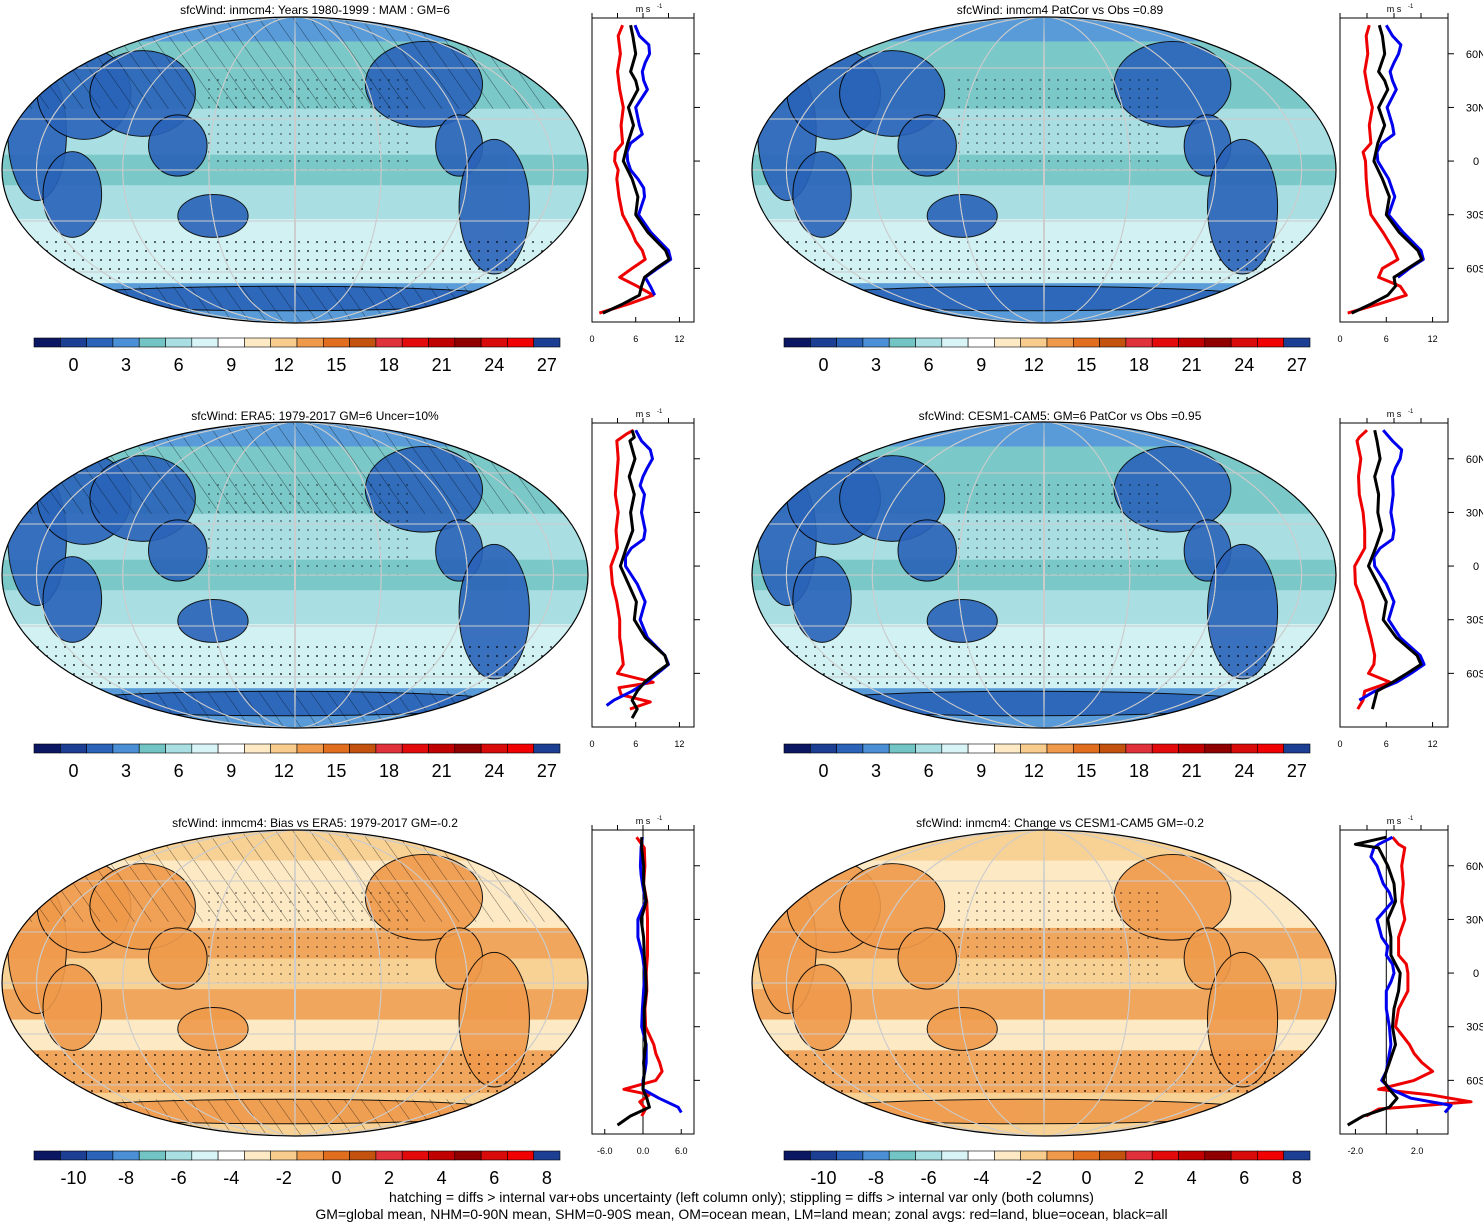  I want to click on colorbar-label: 15, so click(336, 771).